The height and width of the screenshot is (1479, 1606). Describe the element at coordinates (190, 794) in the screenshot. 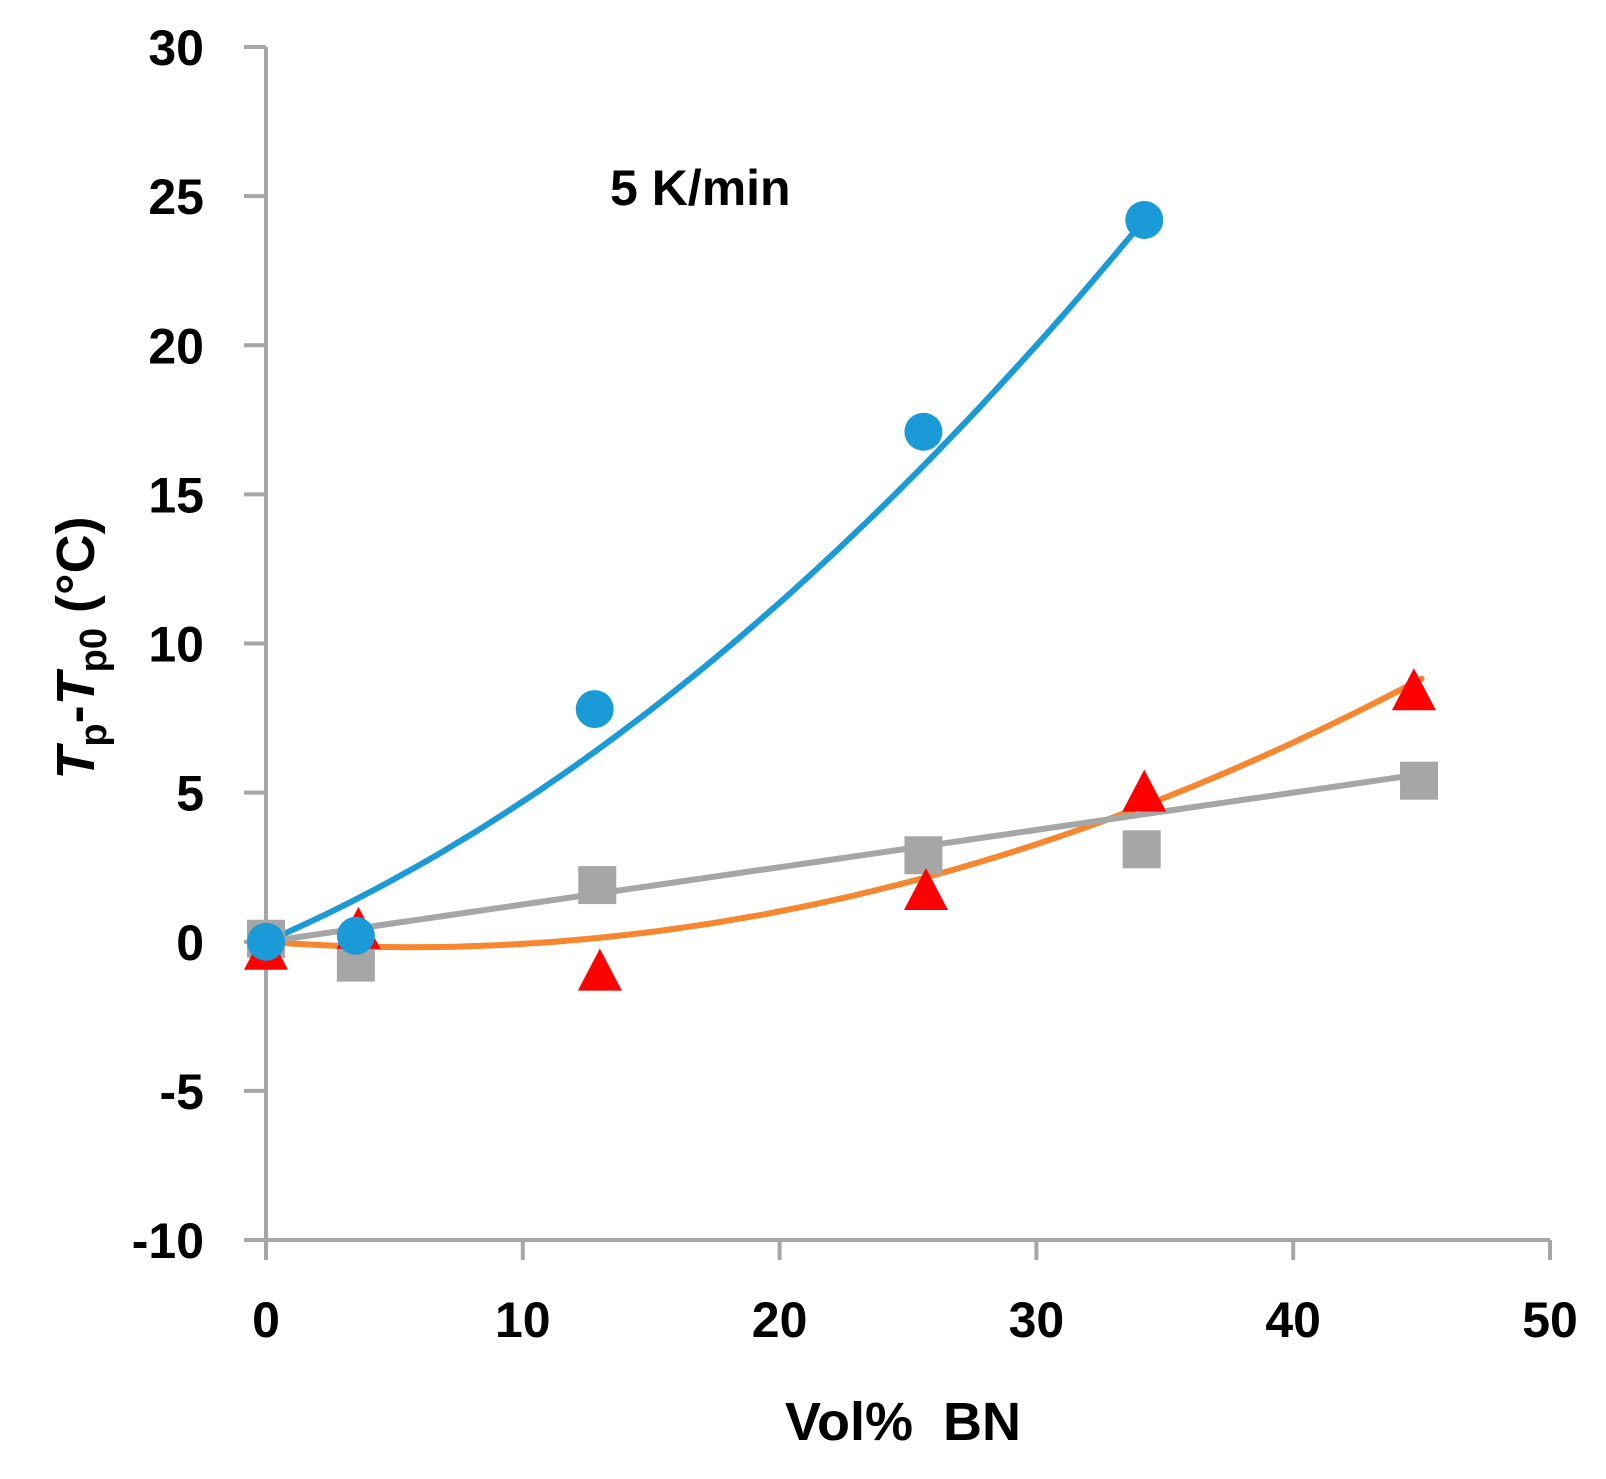

I see `y-tick-label: 5` at that location.